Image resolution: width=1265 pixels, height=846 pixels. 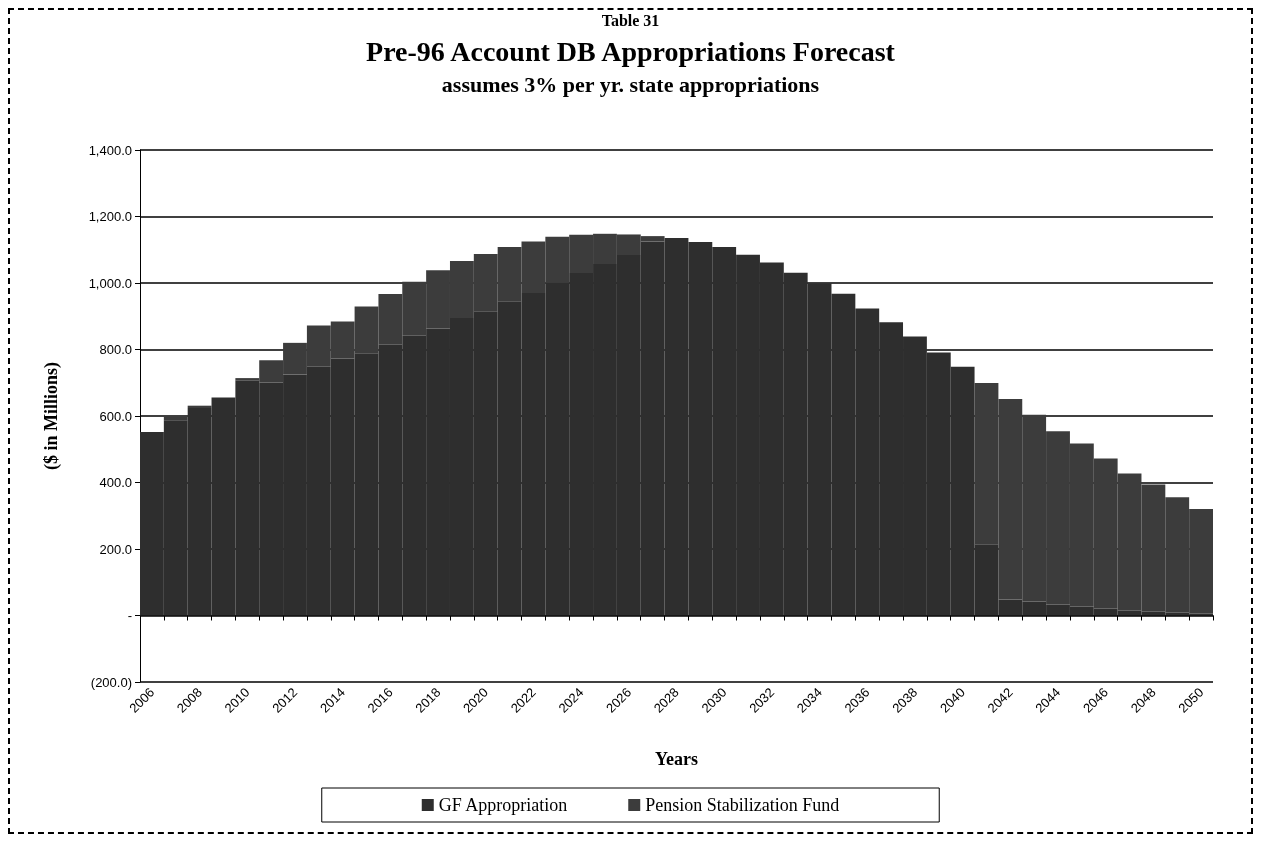 I want to click on bar, so click(x=175, y=418).